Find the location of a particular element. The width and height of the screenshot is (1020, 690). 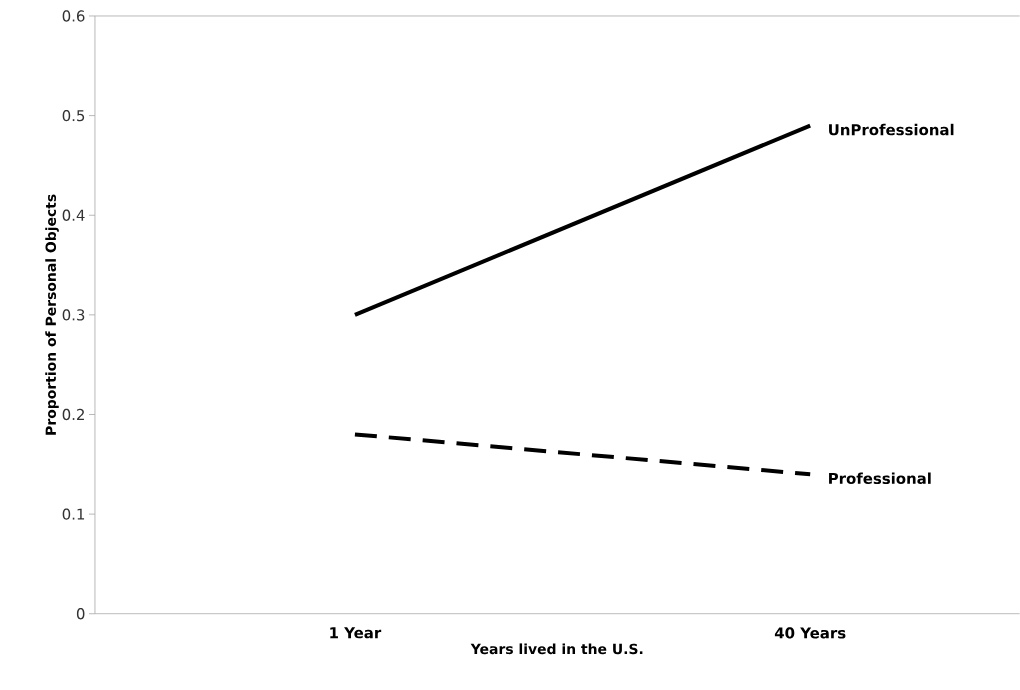

y-tick-label: 0.3 is located at coordinates (73, 315).